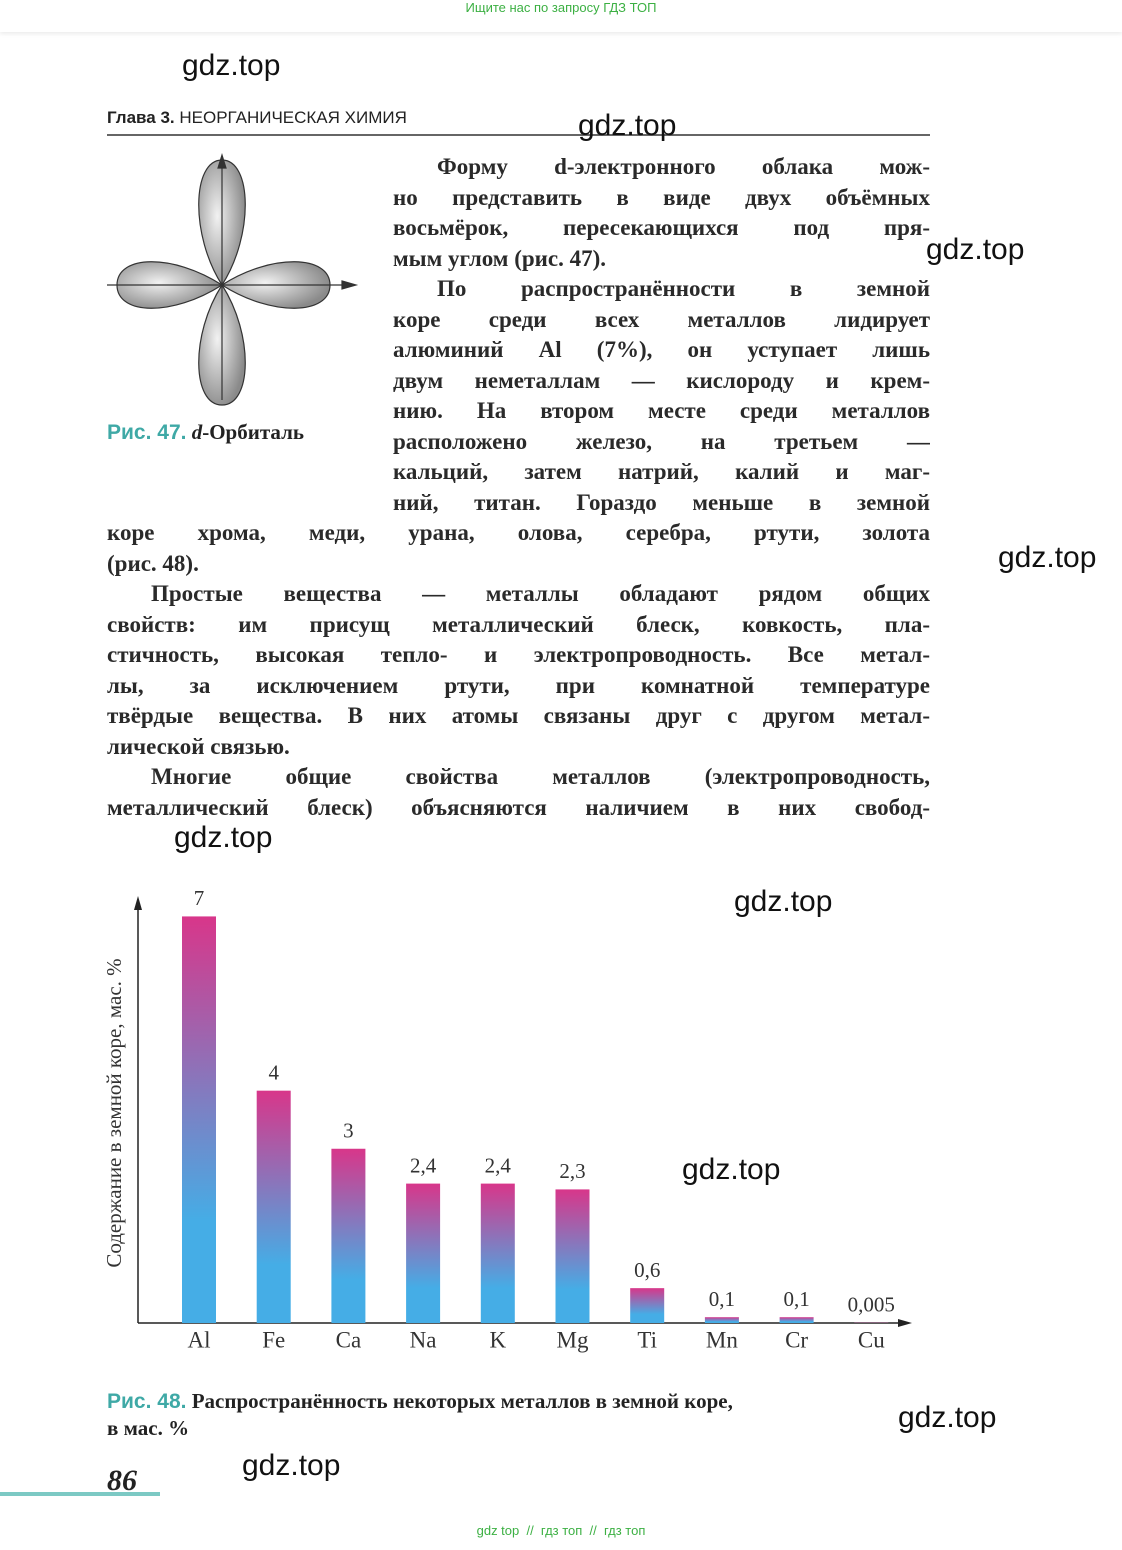 The image size is (1122, 1550). What do you see at coordinates (273, 1339) in the screenshot?
I see `x-tick-label: Fe` at bounding box center [273, 1339].